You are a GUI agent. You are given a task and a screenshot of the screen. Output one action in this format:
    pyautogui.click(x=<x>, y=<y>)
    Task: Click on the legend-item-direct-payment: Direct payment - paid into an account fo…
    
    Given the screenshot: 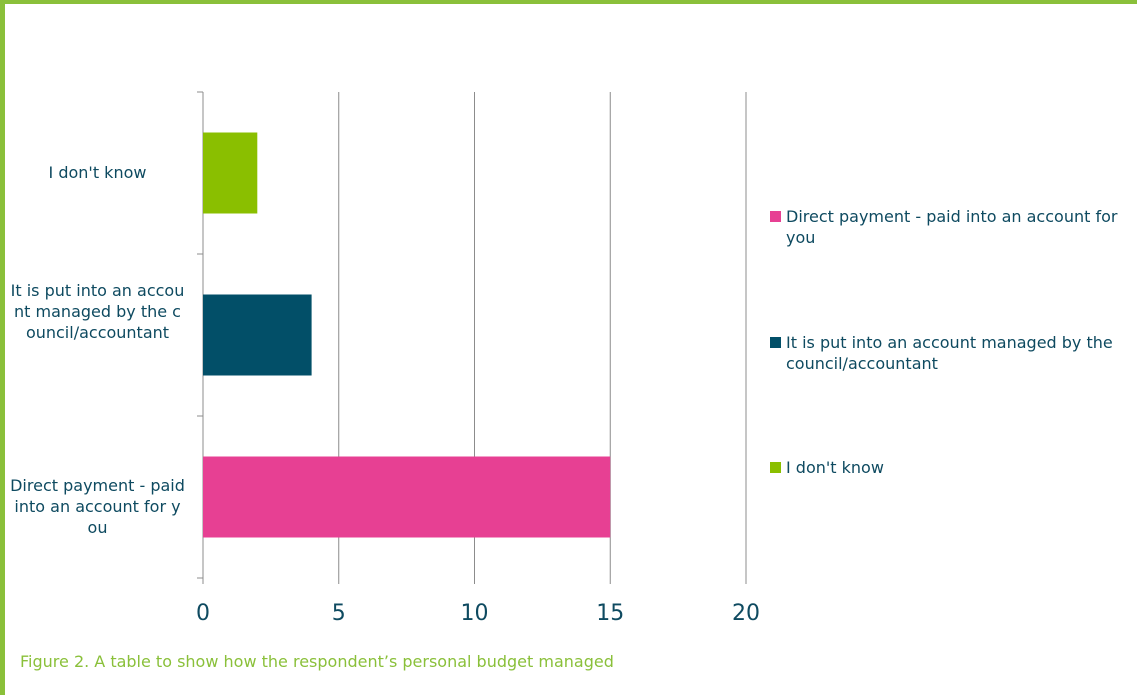 What is the action you would take?
    pyautogui.click(x=953, y=227)
    